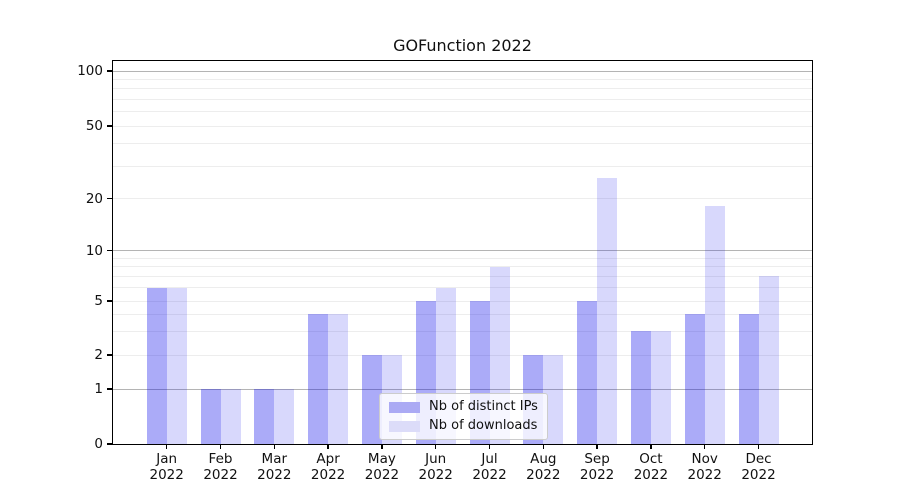  Describe the element at coordinates (758, 475) in the screenshot. I see `x-tick-year-dec: 2022` at that location.